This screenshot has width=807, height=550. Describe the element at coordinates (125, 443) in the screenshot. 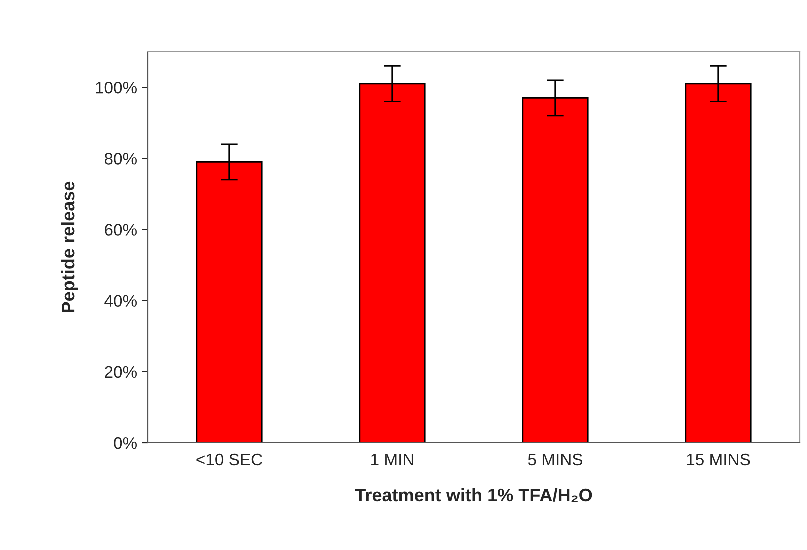

I see `y-tick-label: 0%` at that location.